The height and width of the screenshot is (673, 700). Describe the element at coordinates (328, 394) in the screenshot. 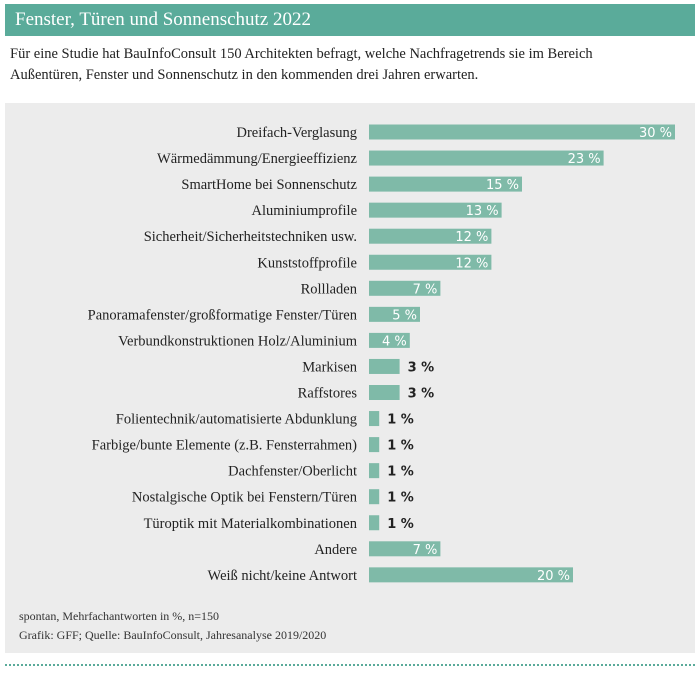

I see `category-label: Raffstores` at that location.